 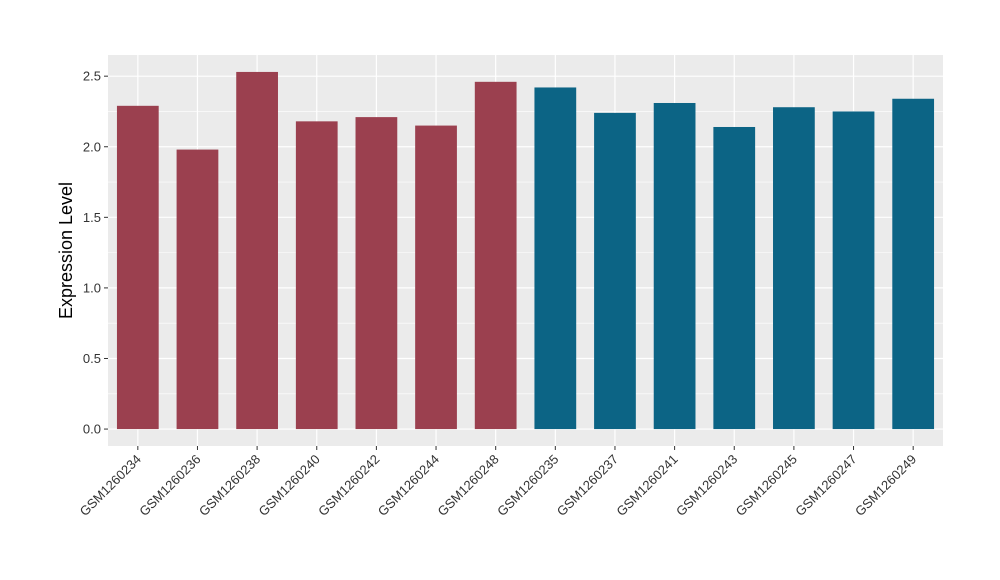 I want to click on x-tick-label: GSM1260241, so click(x=646, y=485).